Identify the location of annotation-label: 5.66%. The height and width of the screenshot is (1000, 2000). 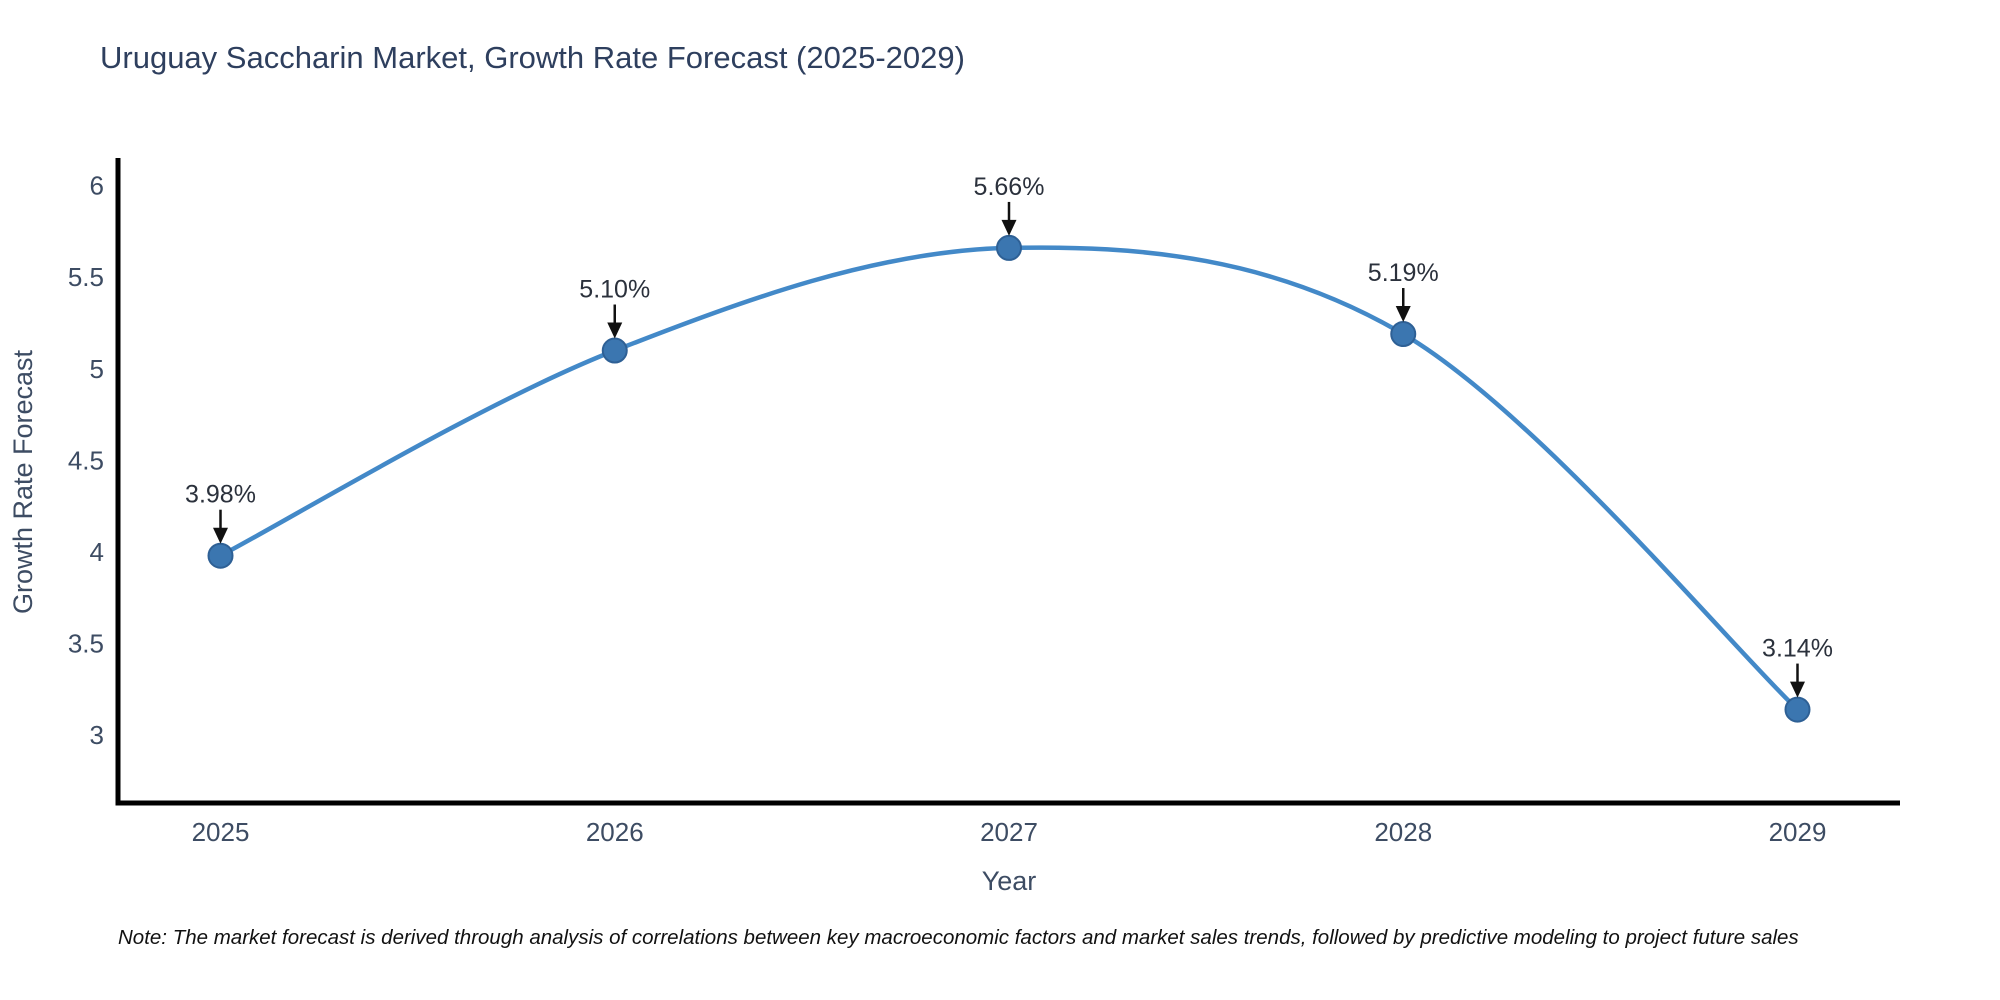
(1009, 187).